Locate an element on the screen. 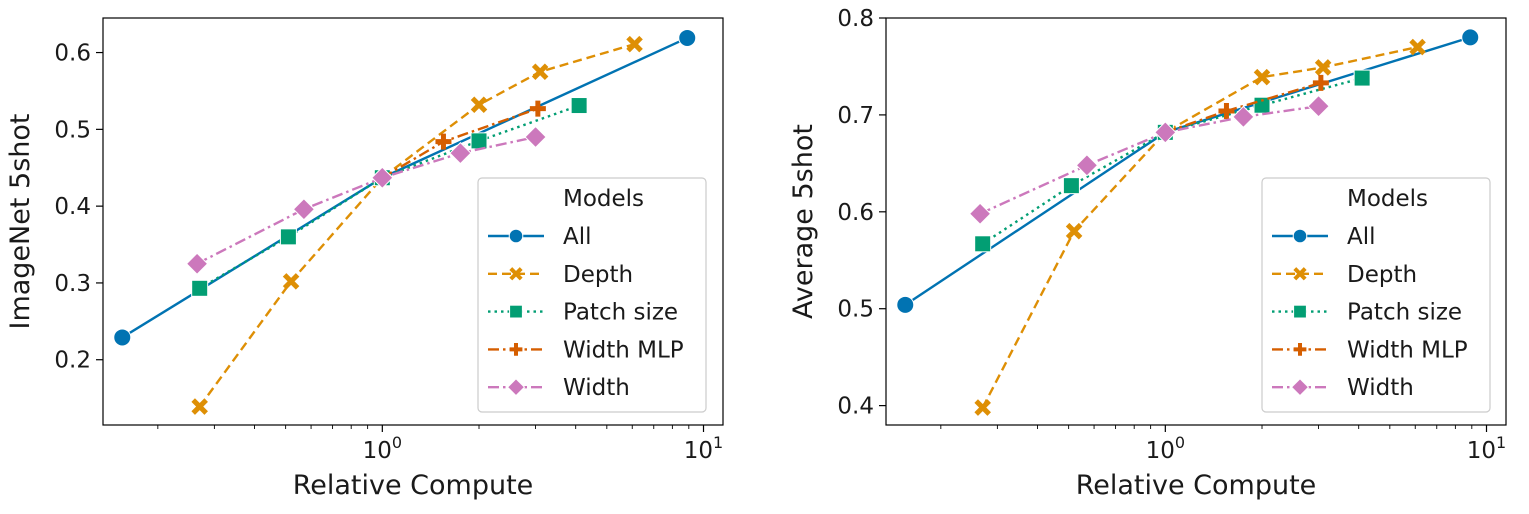 This screenshot has width=1529, height=514. y-tick-label: 0.3 is located at coordinates (72, 284).